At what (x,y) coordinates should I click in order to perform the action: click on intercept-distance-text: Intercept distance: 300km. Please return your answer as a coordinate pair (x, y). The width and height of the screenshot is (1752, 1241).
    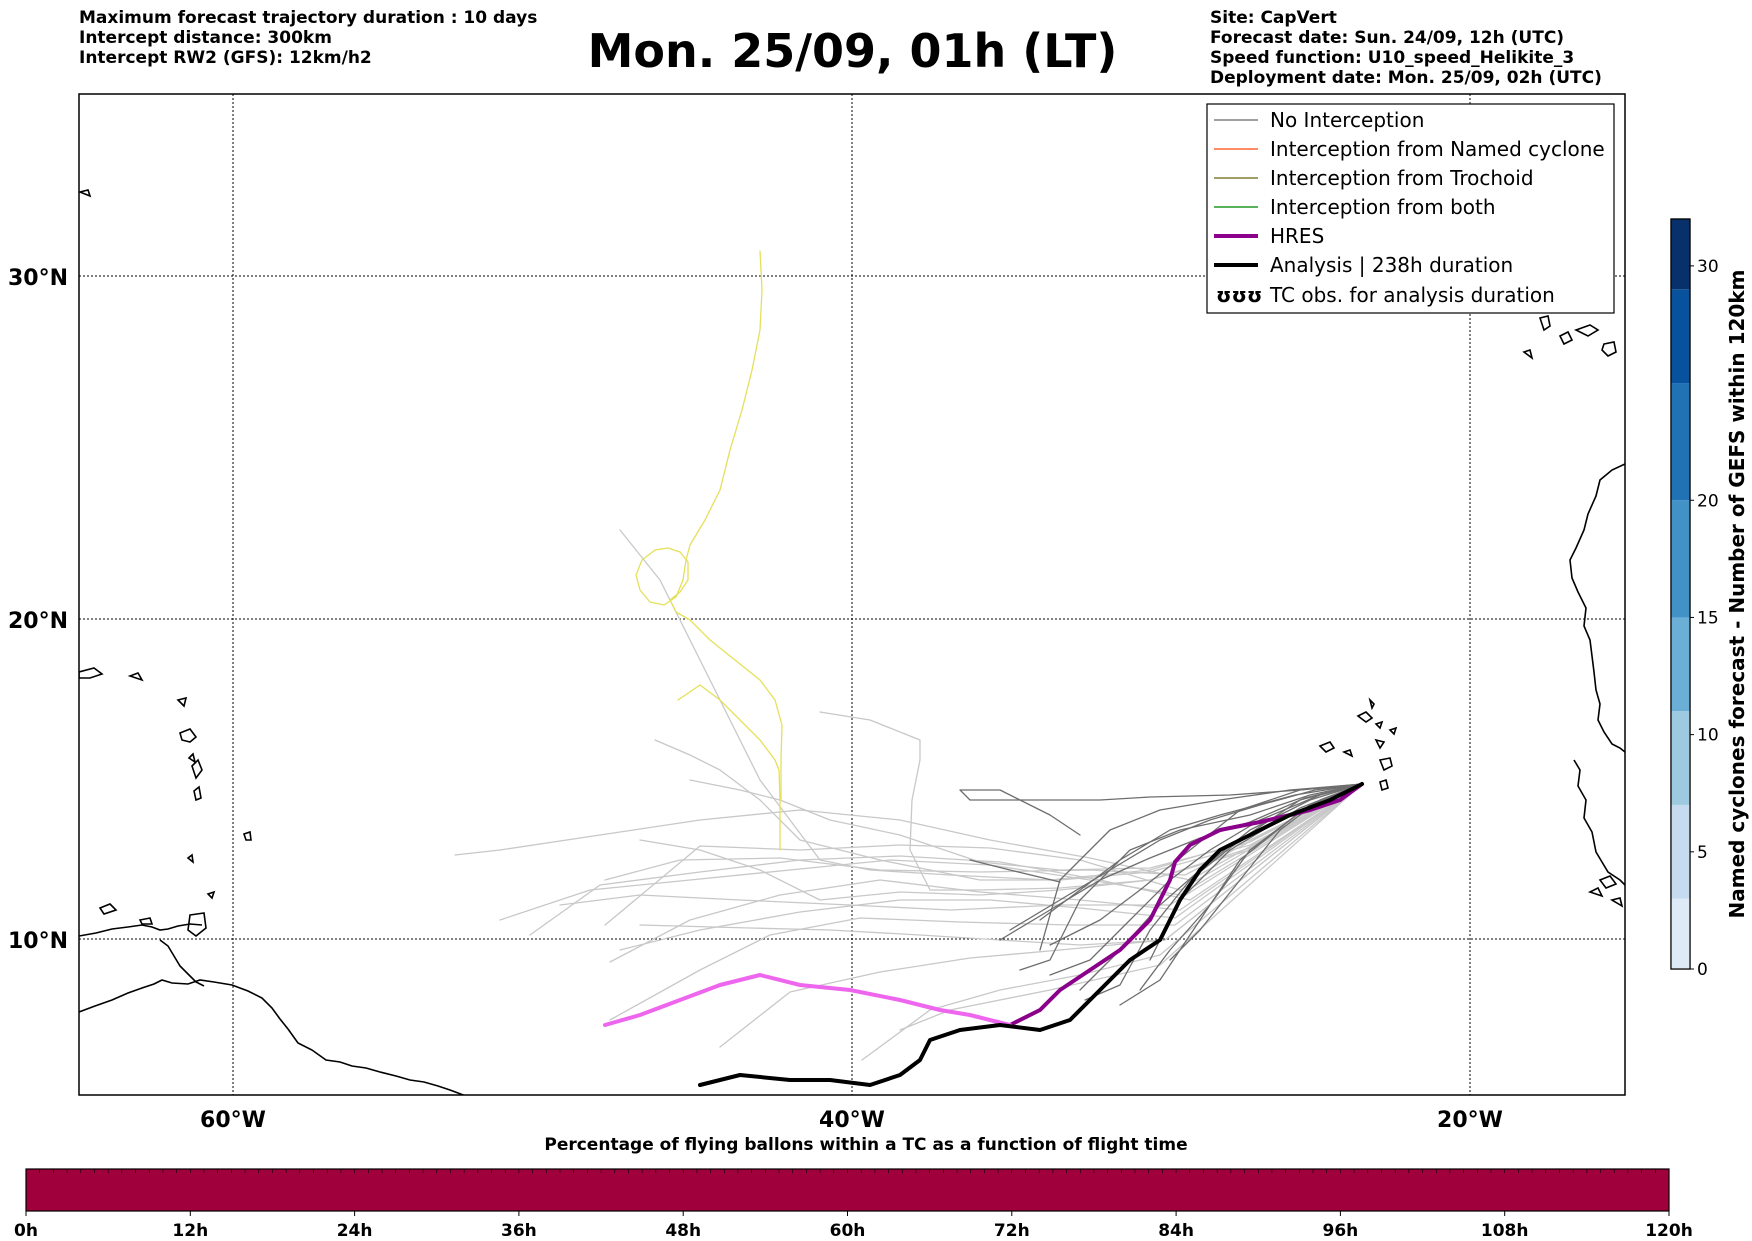
    Looking at the image, I should click on (205, 38).